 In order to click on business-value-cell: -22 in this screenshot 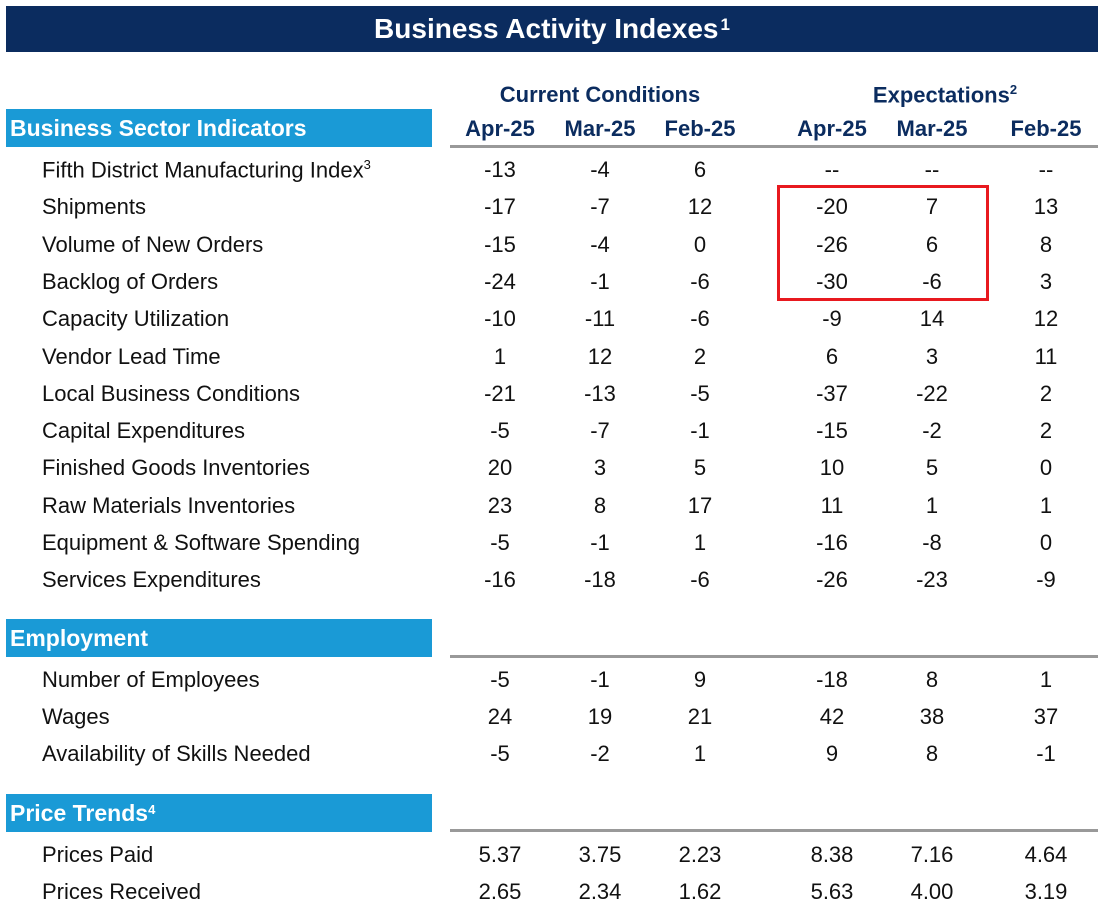, I will do `click(932, 393)`.